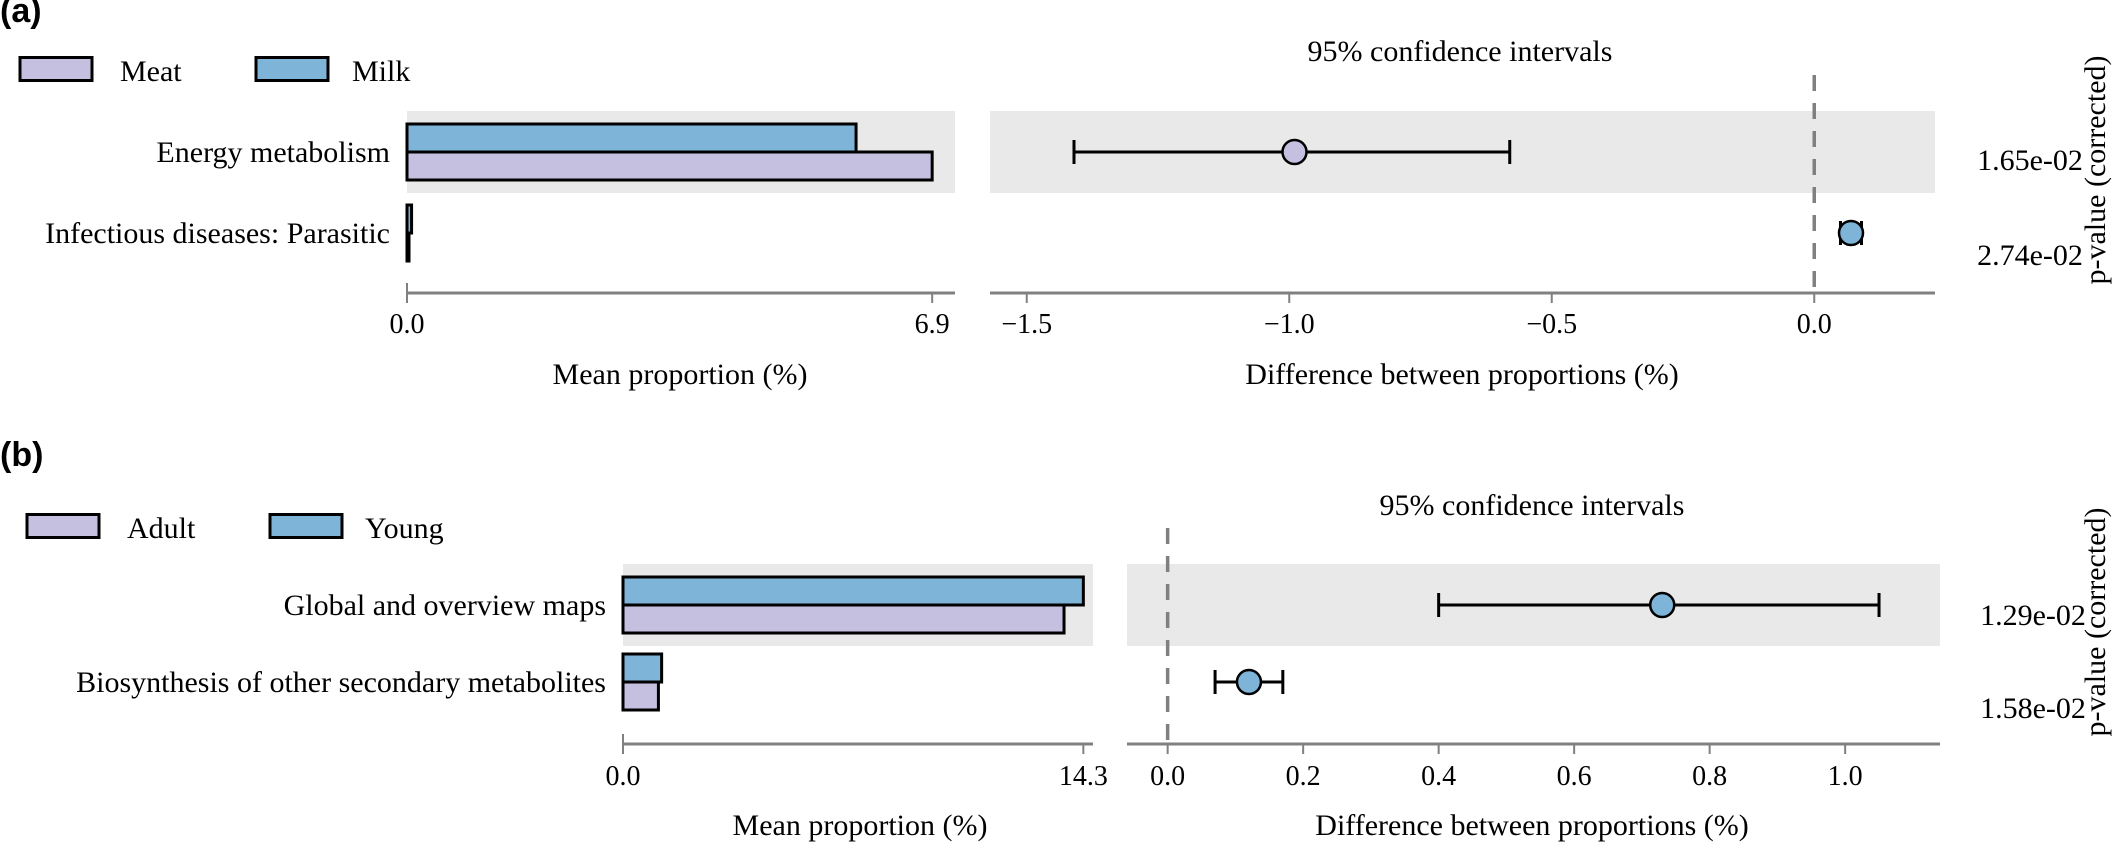 This screenshot has height=844, width=2128. Describe the element at coordinates (21, 455) in the screenshot. I see `panel-label: (b)` at that location.